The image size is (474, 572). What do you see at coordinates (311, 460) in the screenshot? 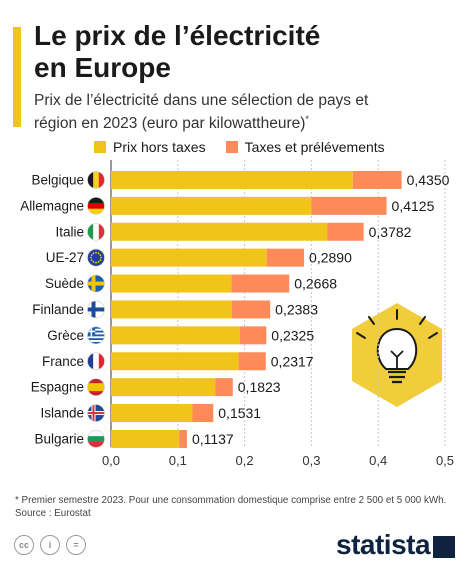
I see `x-tick-label: 0,3` at bounding box center [311, 460].